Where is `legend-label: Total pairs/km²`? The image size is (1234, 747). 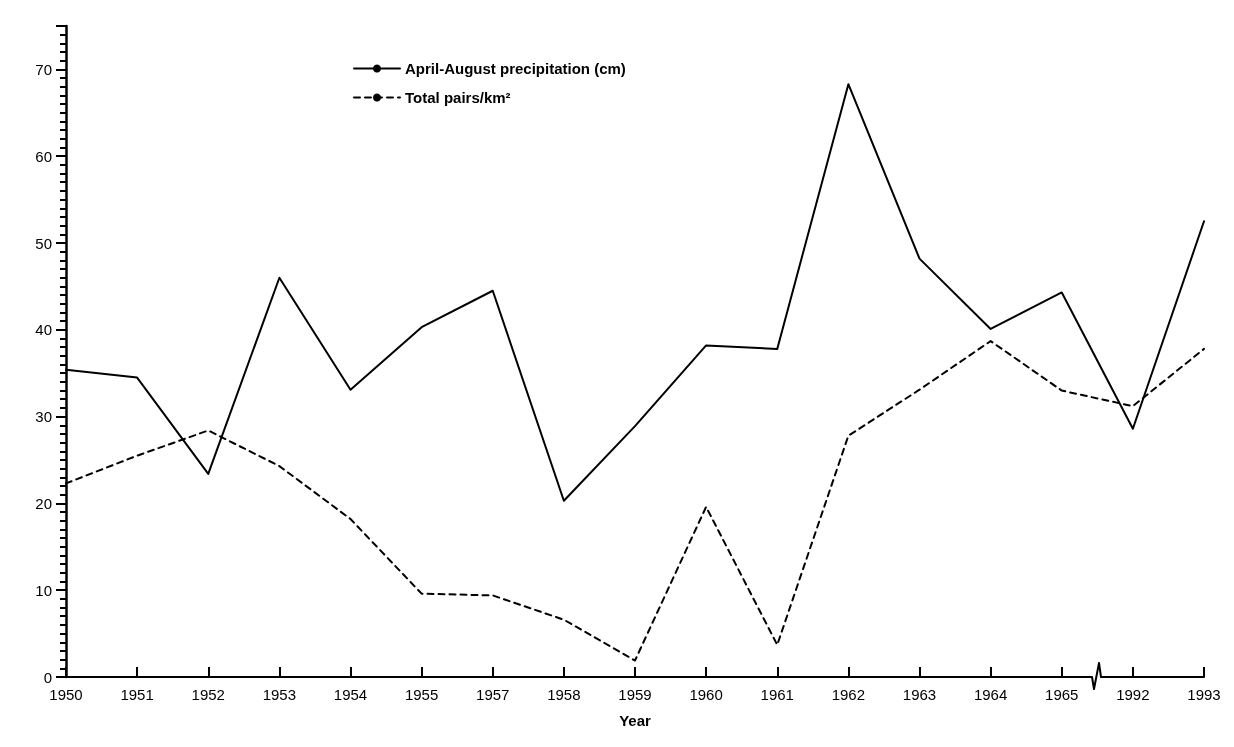 legend-label: Total pairs/km² is located at coordinates (458, 97).